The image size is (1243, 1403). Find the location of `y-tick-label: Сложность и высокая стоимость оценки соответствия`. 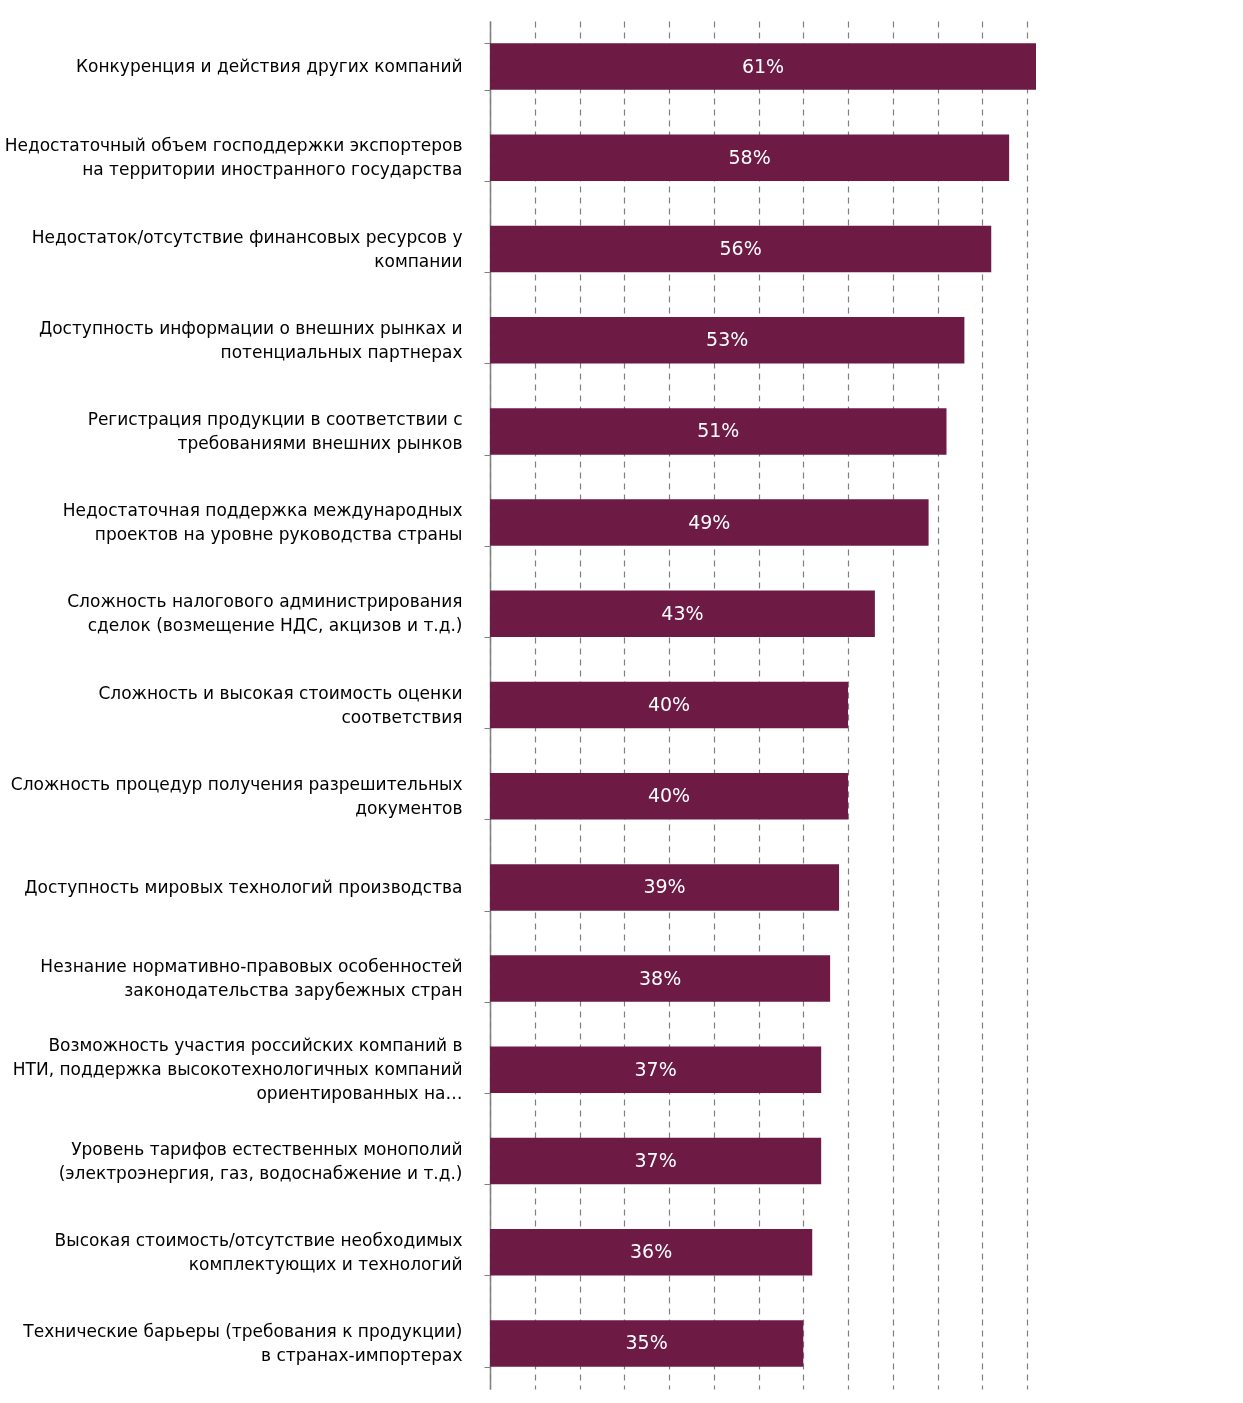

y-tick-label: Сложность и высокая стоимость оценки соответствия is located at coordinates (280, 704).